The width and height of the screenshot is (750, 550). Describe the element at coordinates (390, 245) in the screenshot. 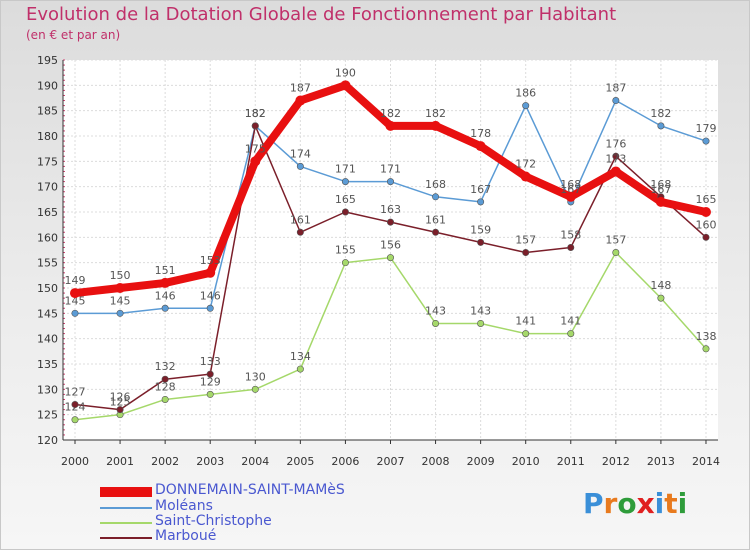

I see `data-label: 156` at that location.